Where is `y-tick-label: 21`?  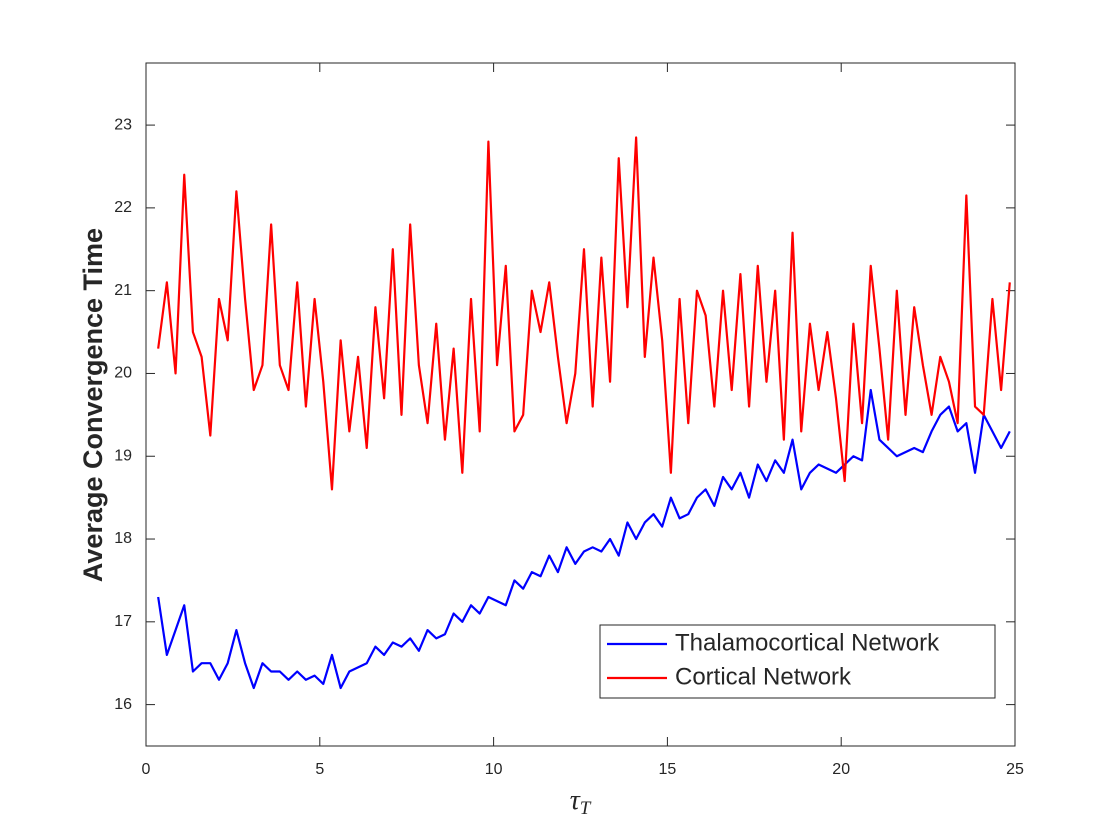 y-tick-label: 21 is located at coordinates (123, 290).